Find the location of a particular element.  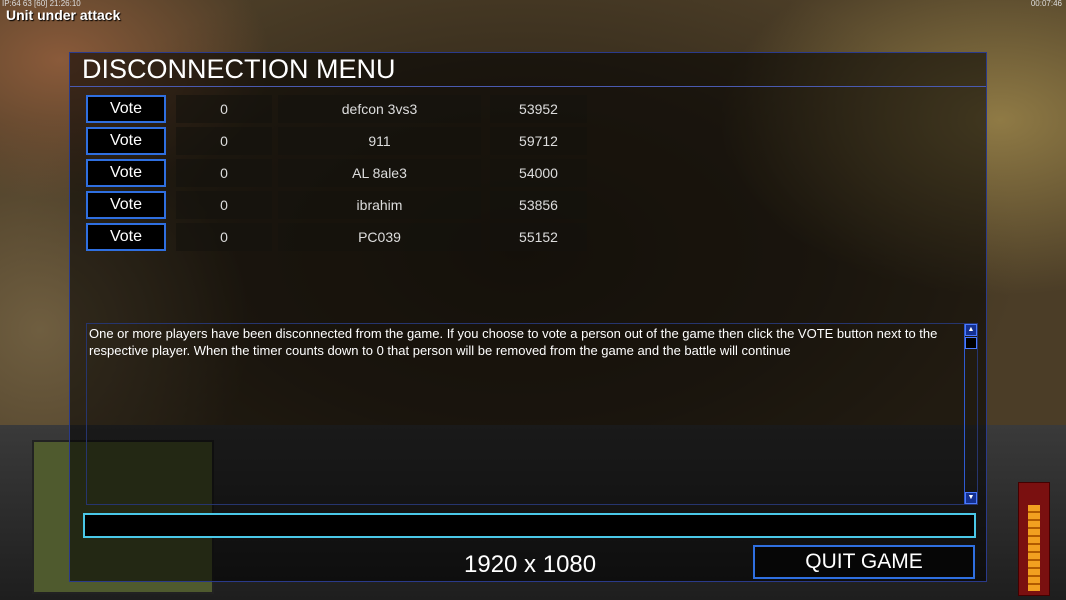

scroll-thumb is located at coordinates (971, 343).